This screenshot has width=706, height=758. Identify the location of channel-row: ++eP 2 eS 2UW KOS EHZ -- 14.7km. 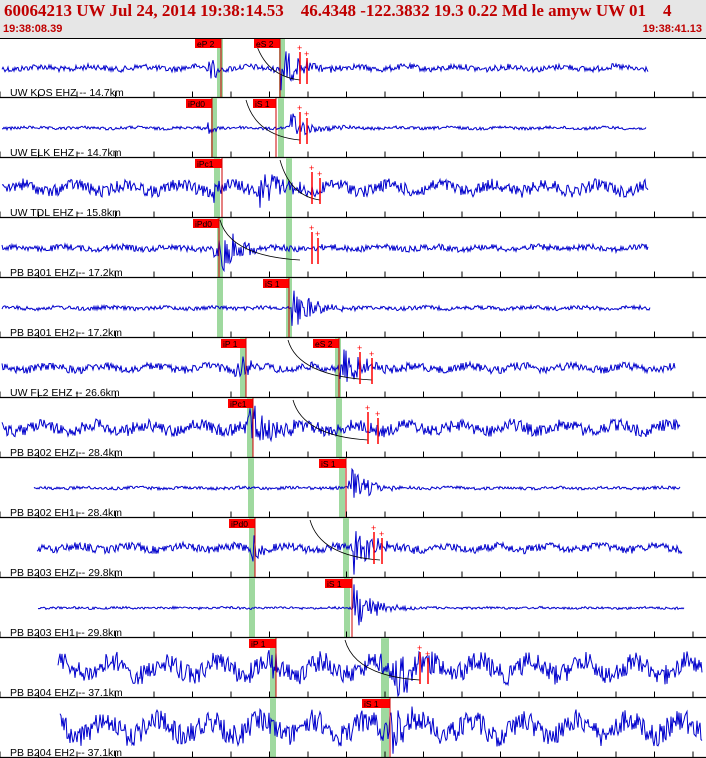
(353, 68).